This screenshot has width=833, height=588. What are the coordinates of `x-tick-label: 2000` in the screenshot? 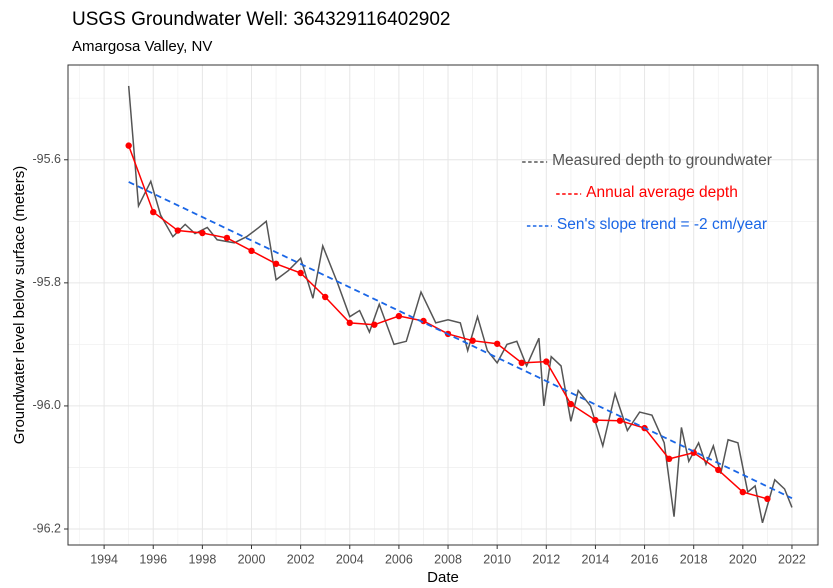 It's located at (252, 559).